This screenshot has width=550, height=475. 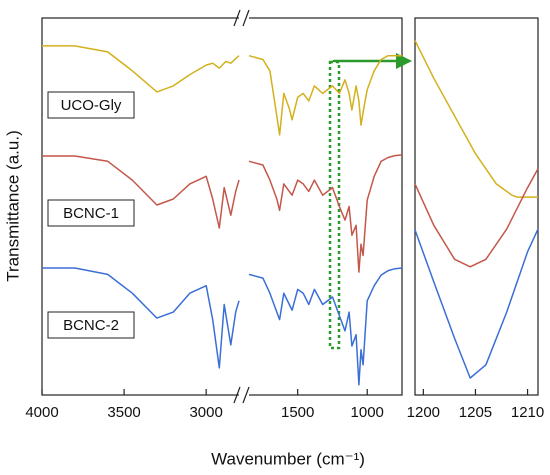 I want to click on x-tick-label: 1210, so click(x=527, y=412).